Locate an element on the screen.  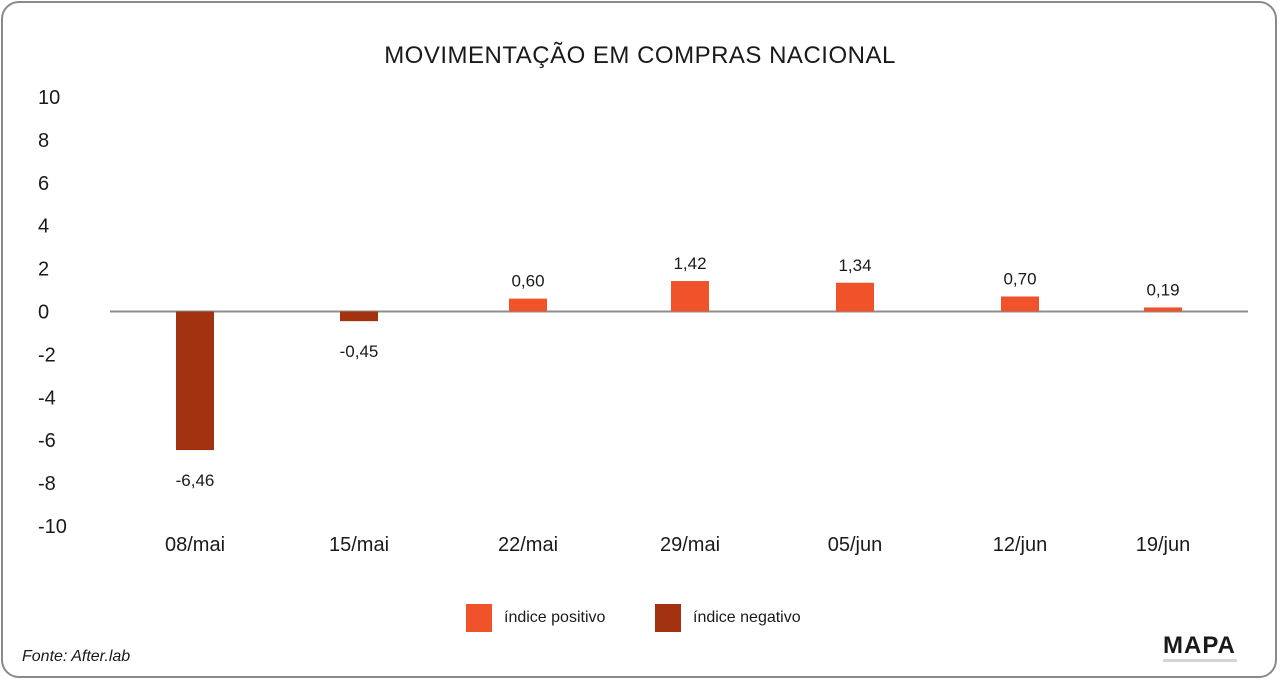
y-tick-label: -10 is located at coordinates (52, 527).